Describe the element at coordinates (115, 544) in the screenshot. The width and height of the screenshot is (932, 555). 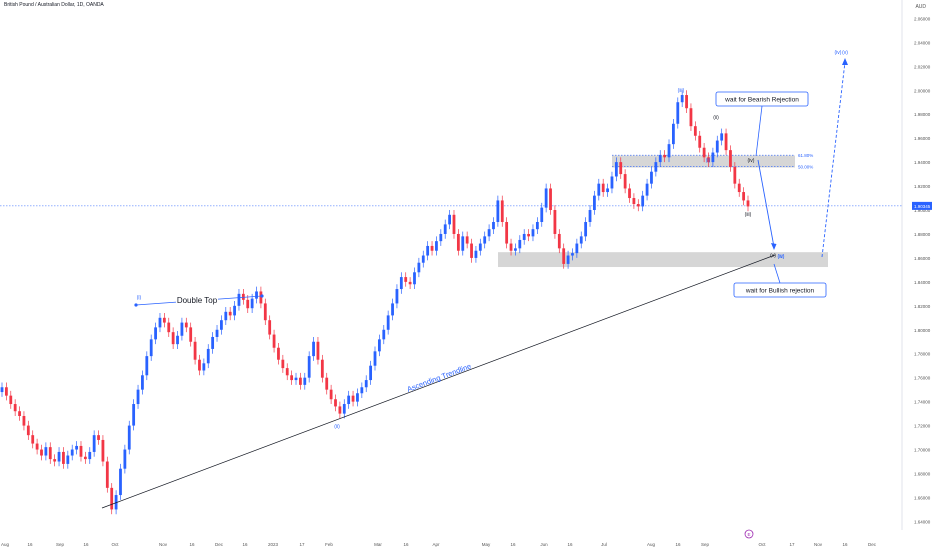
I see `x-tick-label: Oct` at that location.